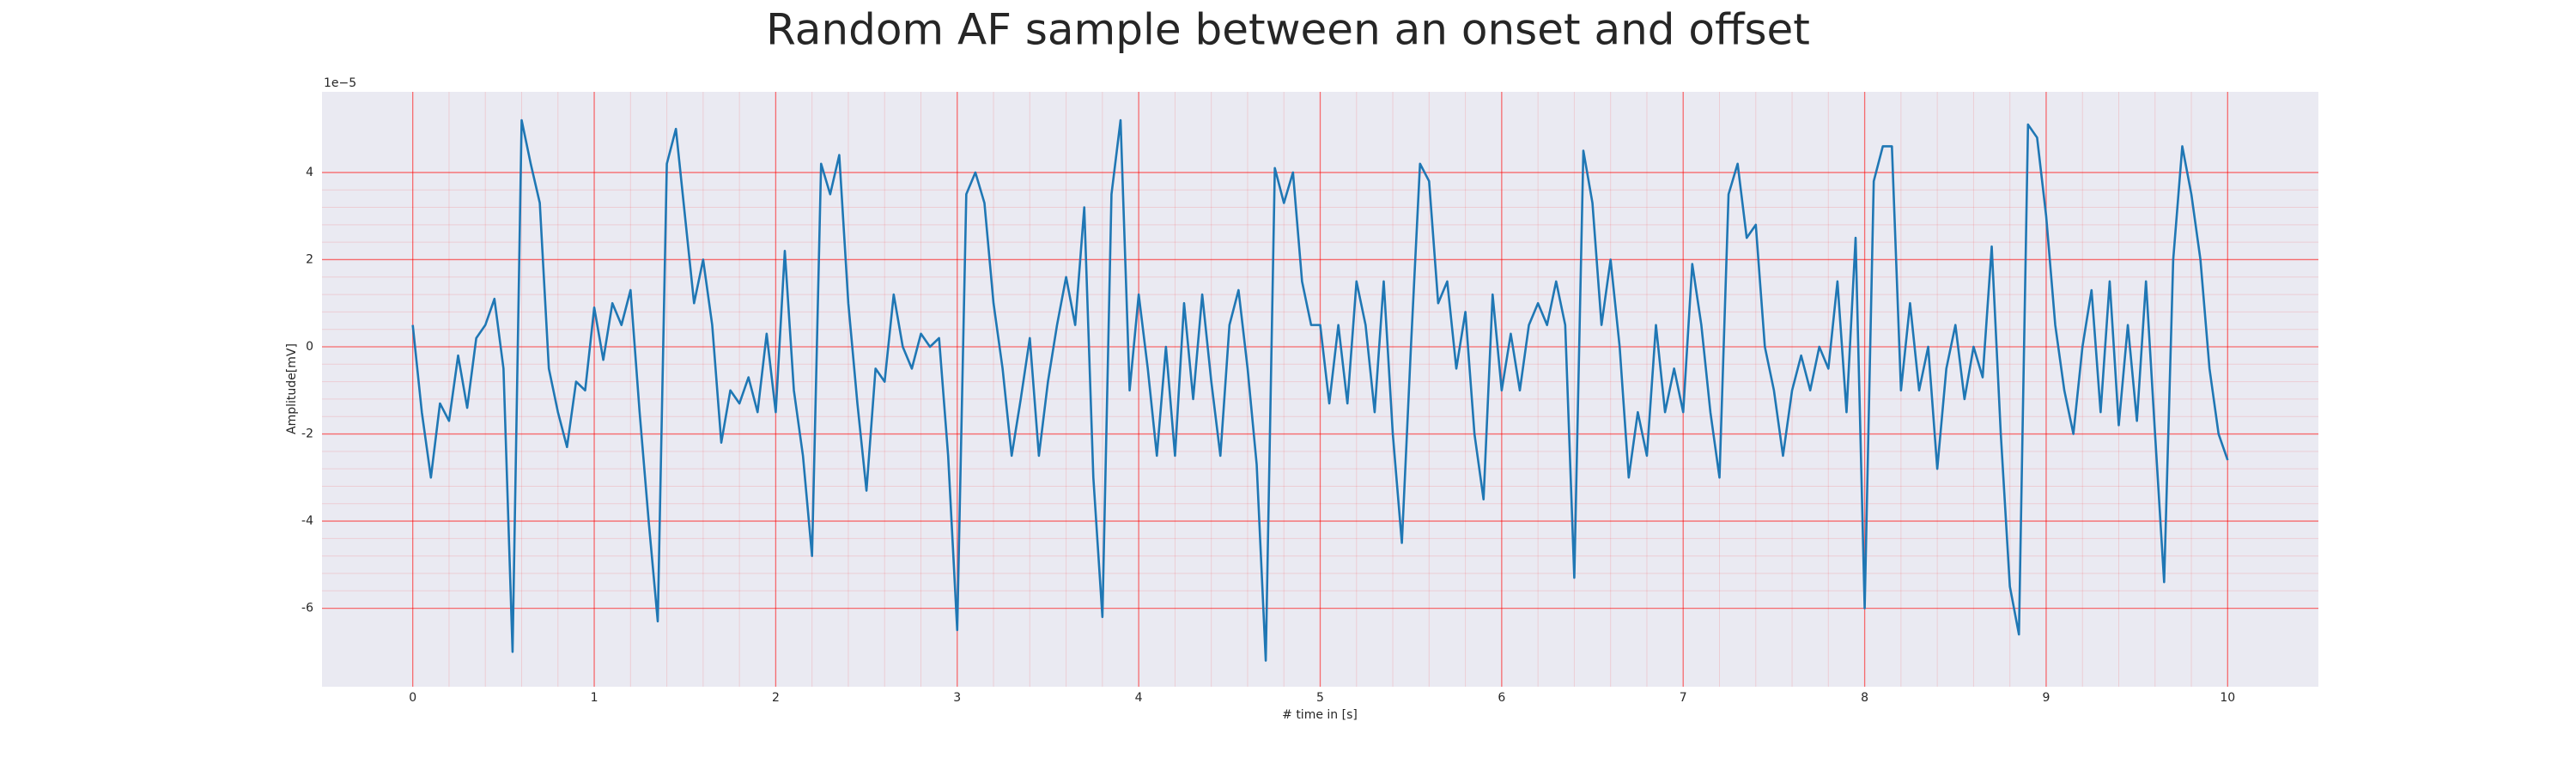 Image resolution: width=2576 pixels, height=776 pixels. I want to click on x-tick-label: 2, so click(776, 698).